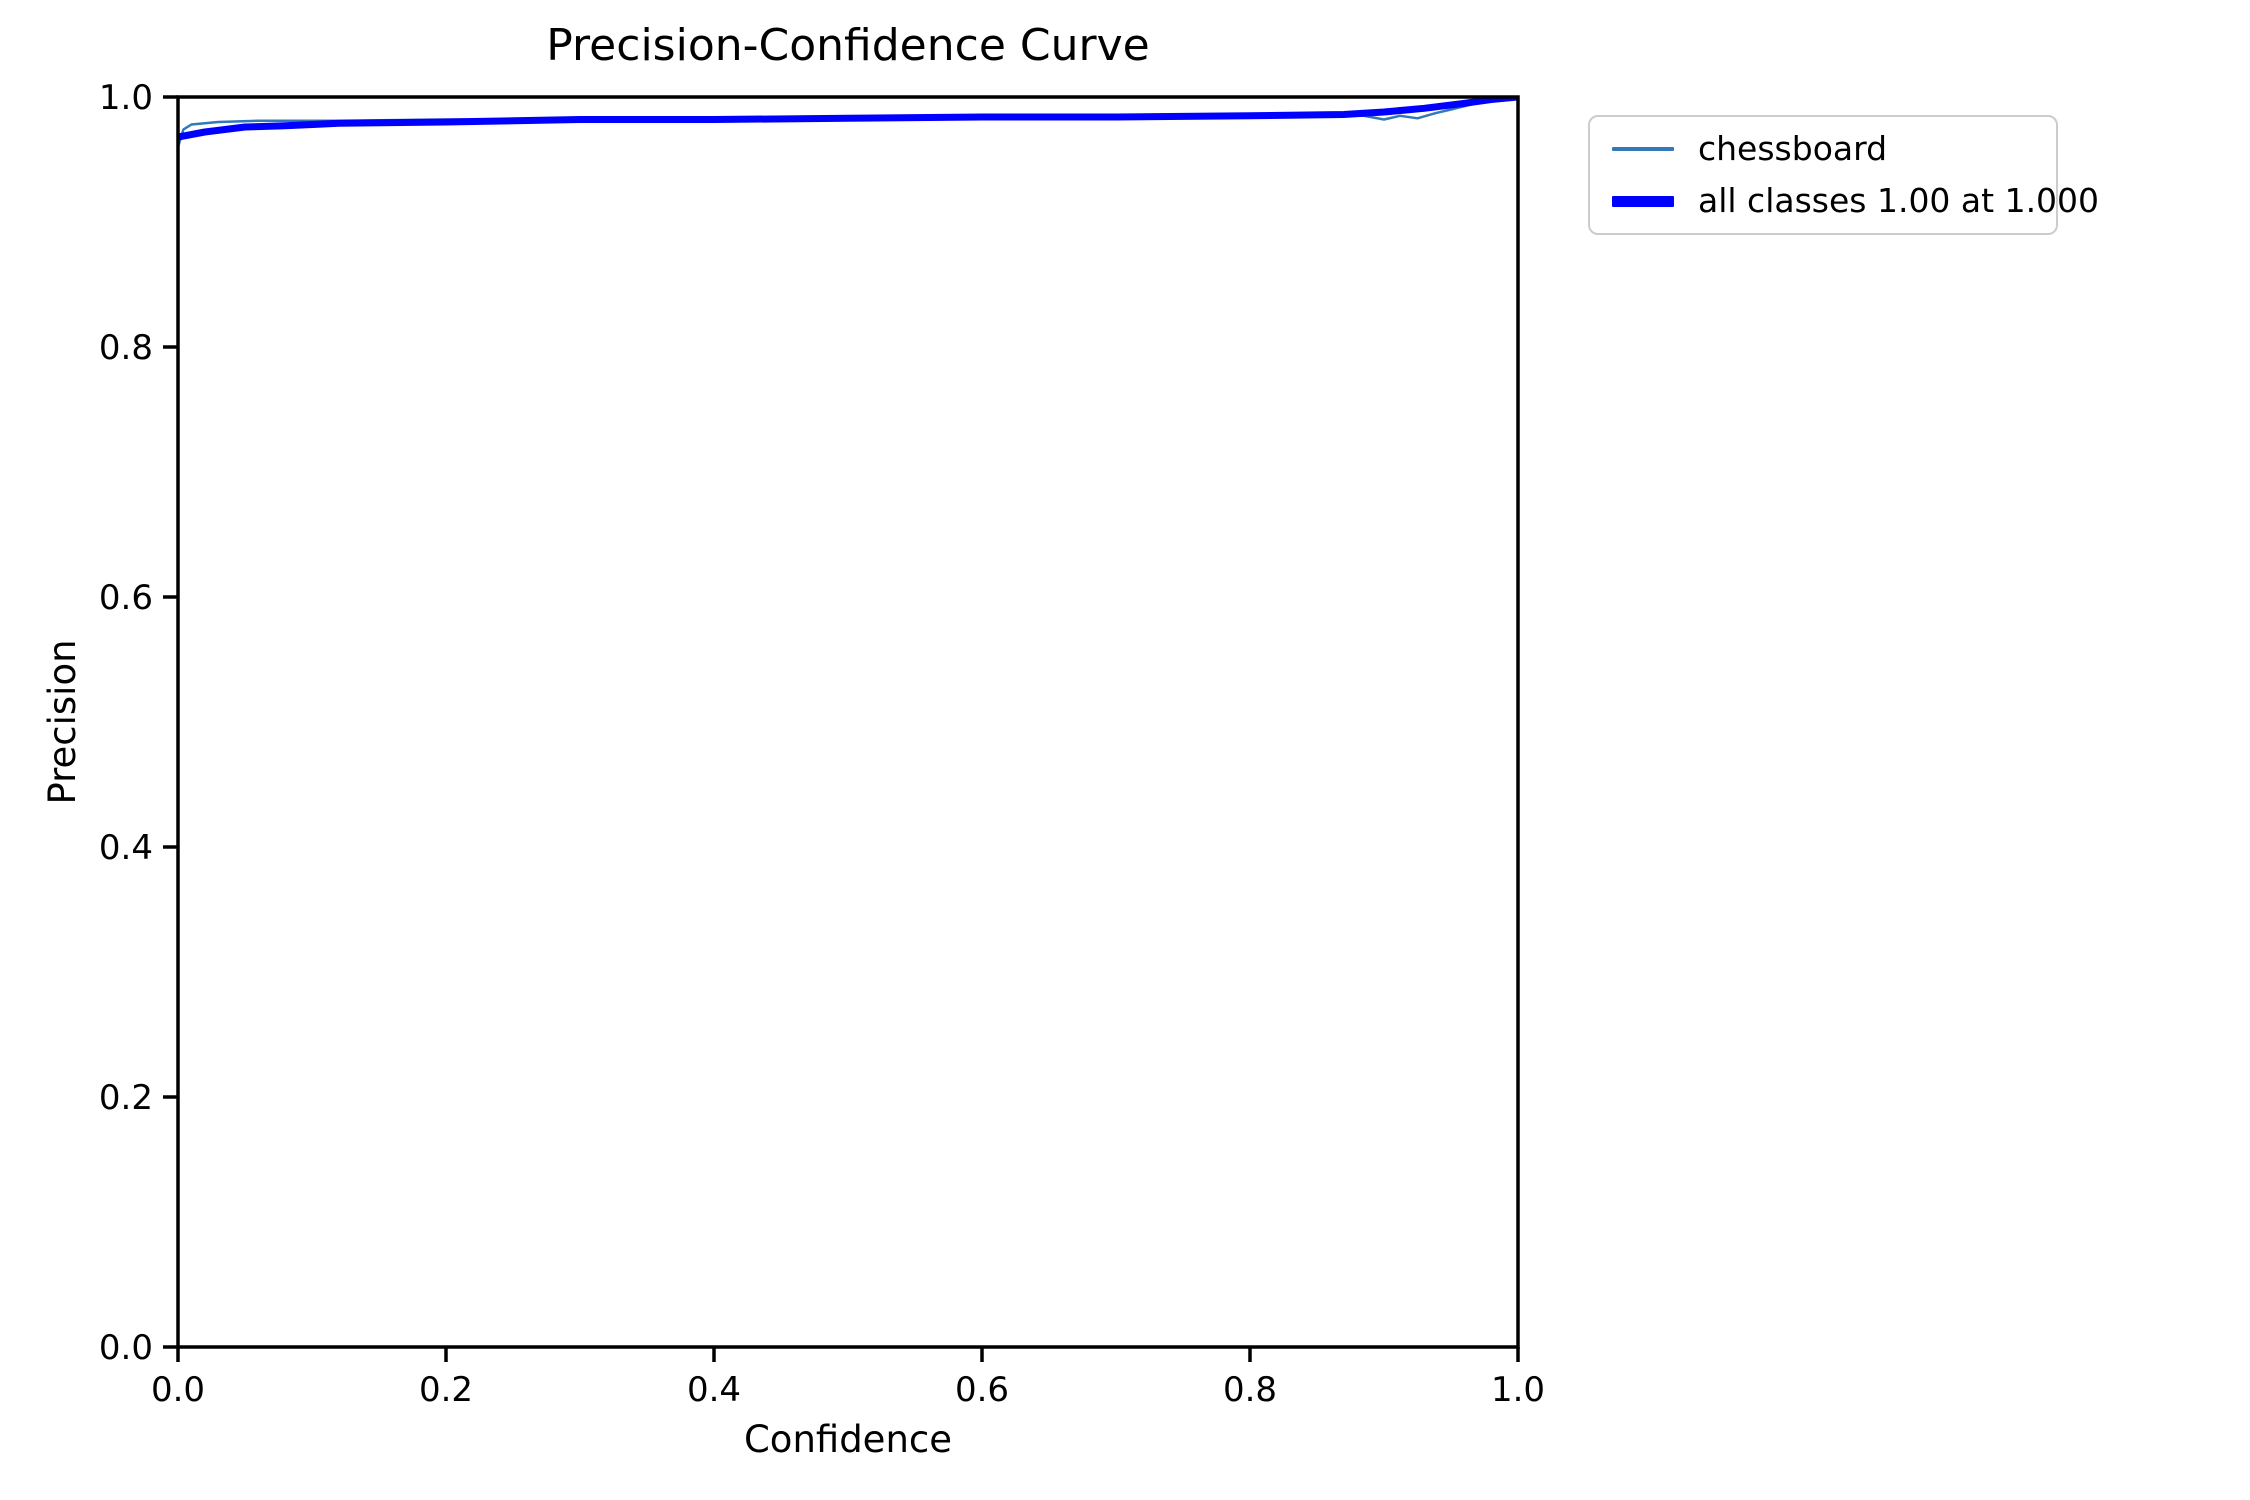 The width and height of the screenshot is (2250, 1500). I want to click on legend-item-all-classes: all classes 1.00 at 1.000, so click(1855, 201).